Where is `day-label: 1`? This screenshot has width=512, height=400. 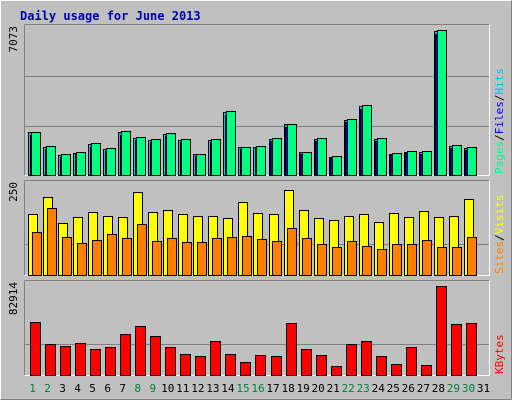 day-label: 1 is located at coordinates (32, 388).